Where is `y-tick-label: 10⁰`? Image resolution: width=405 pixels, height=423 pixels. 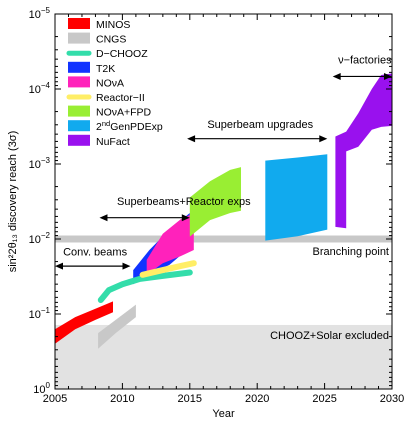
y-tick-label: 10⁰ is located at coordinates (41, 388).